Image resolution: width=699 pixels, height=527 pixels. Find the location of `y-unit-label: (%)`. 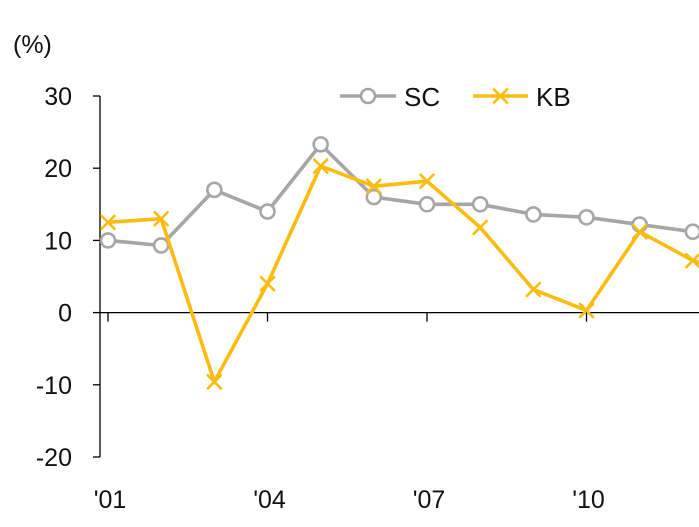

y-unit-label: (%) is located at coordinates (32, 45).